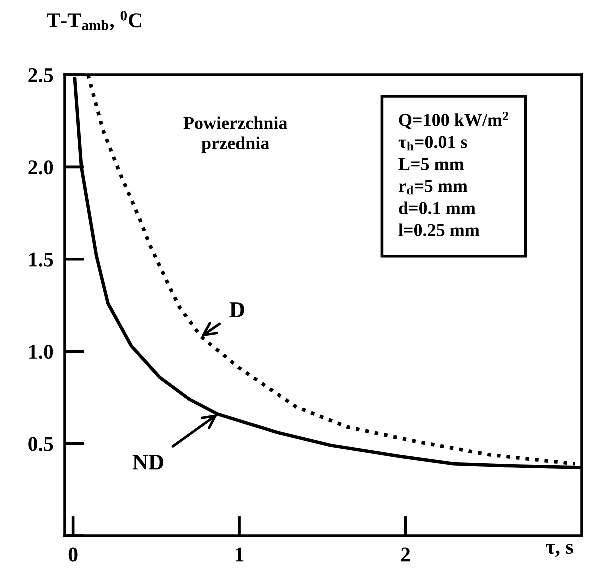 Image resolution: width=597 pixels, height=572 pixels. What do you see at coordinates (94, 20) in the screenshot?
I see `y-axis-title: T-T$_{amb}$, $^{0}$C` at bounding box center [94, 20].